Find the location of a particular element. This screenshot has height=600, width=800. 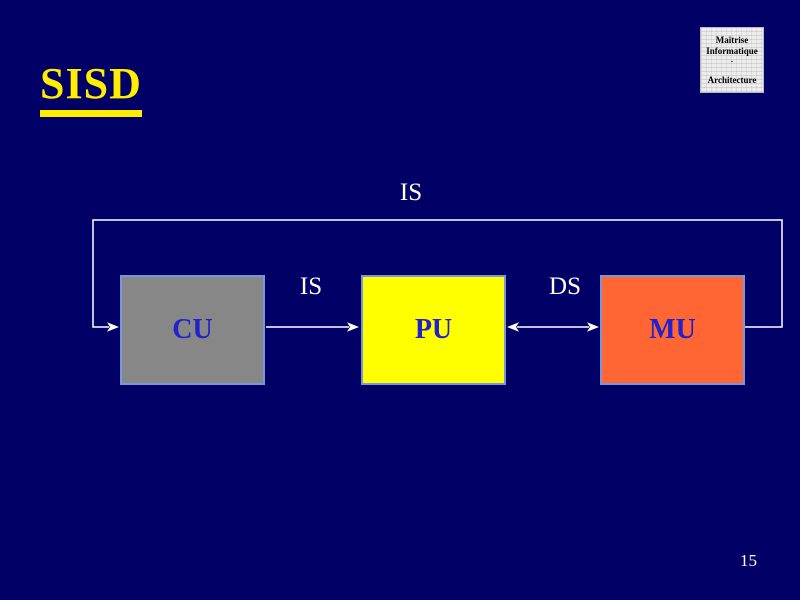

box-cu-label: CU is located at coordinates (192, 329).